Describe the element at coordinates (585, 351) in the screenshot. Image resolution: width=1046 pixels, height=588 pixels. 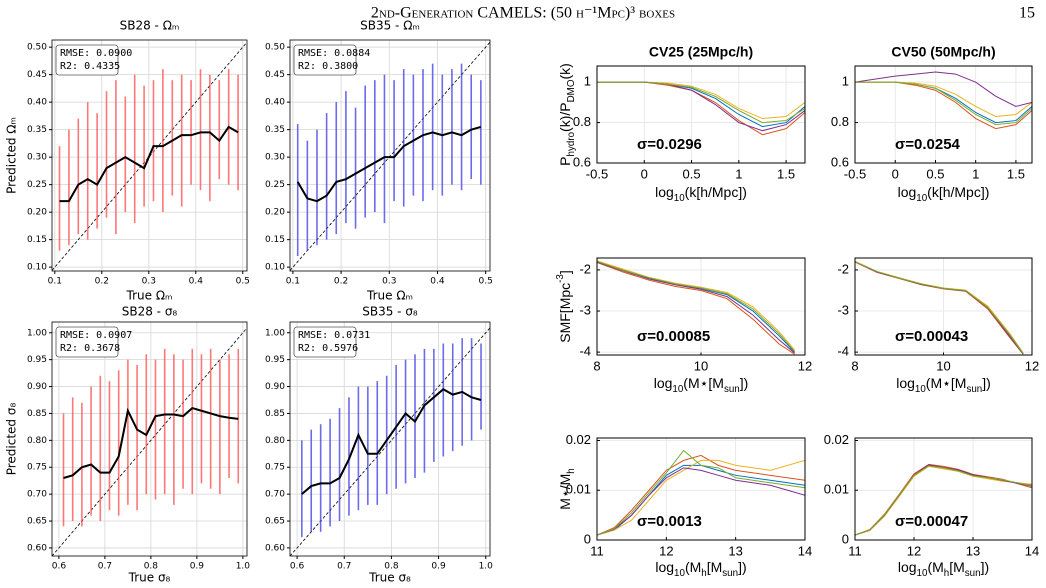
I see `y-tick-label: -4` at that location.